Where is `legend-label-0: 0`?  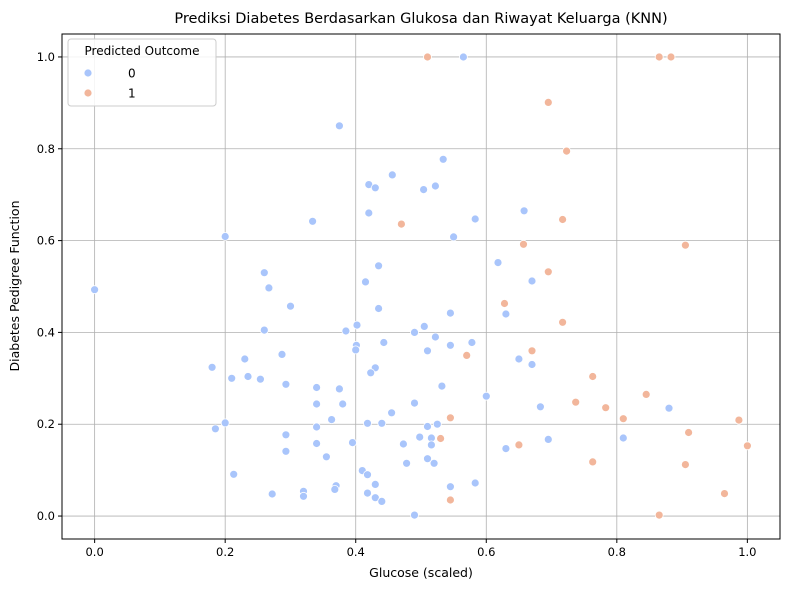 legend-label-0: 0 is located at coordinates (132, 74).